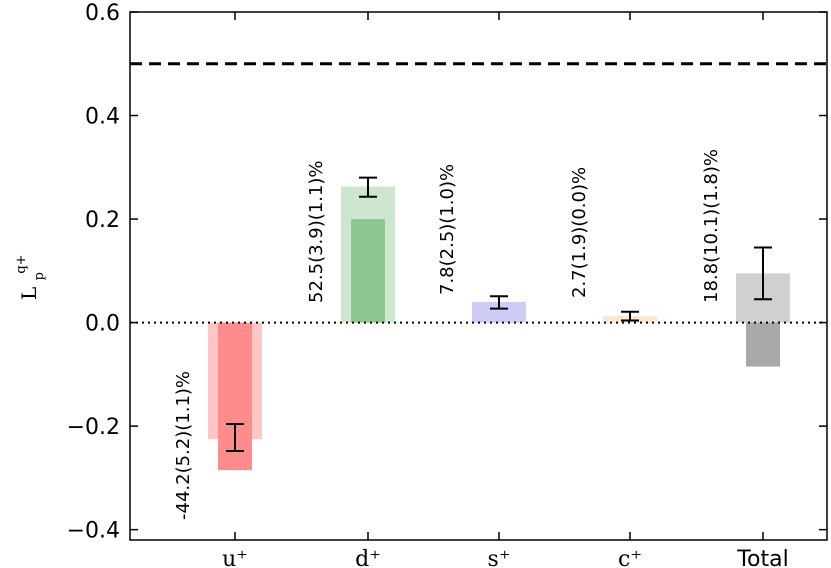  What do you see at coordinates (102, 220) in the screenshot?
I see `y-tick-label-3: 0.2` at bounding box center [102, 220].